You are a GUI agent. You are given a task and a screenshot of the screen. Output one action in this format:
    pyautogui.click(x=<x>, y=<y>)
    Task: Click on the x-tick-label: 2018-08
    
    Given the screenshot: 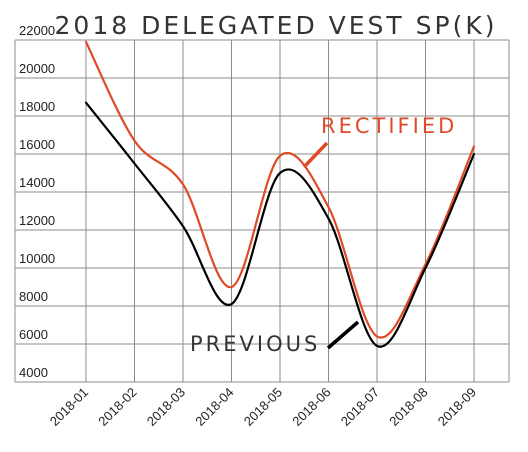 What is the action you would take?
    pyautogui.click(x=408, y=407)
    